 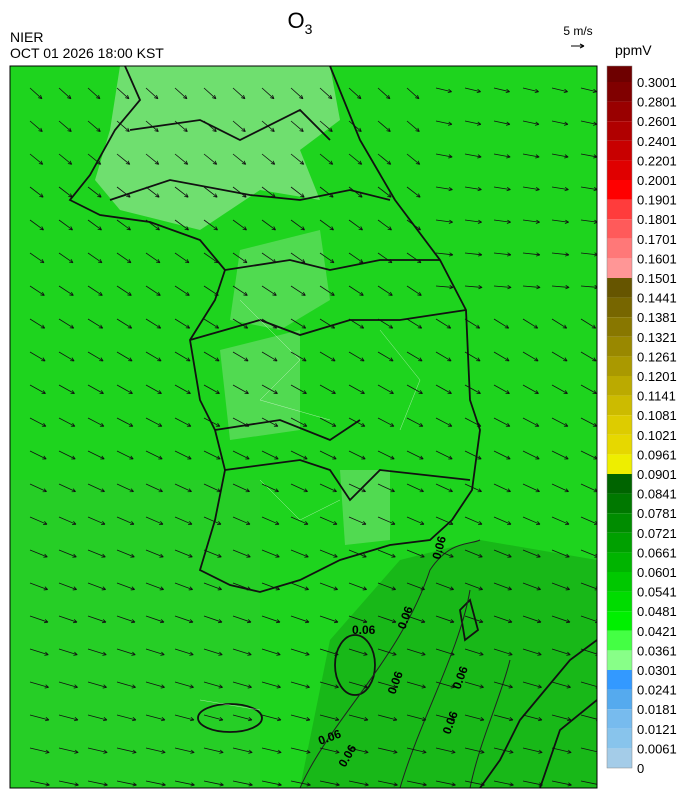 I want to click on colorbar-label: 0.2001, so click(x=657, y=180).